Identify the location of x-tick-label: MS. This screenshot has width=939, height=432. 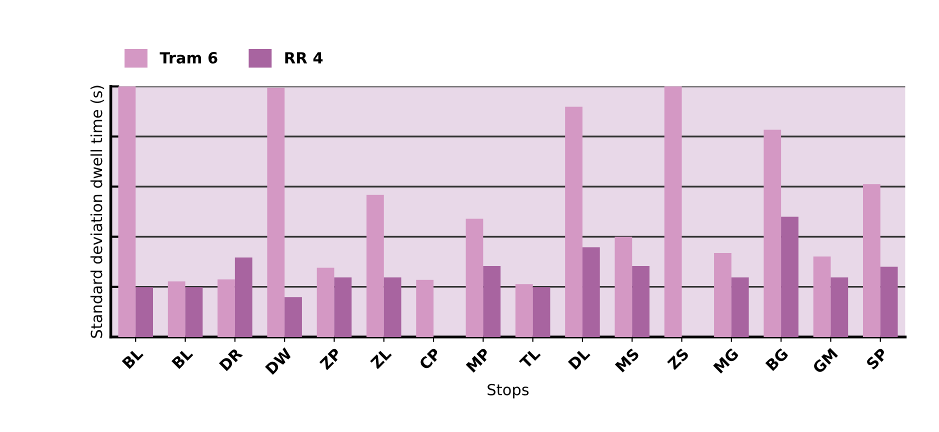
(627, 360).